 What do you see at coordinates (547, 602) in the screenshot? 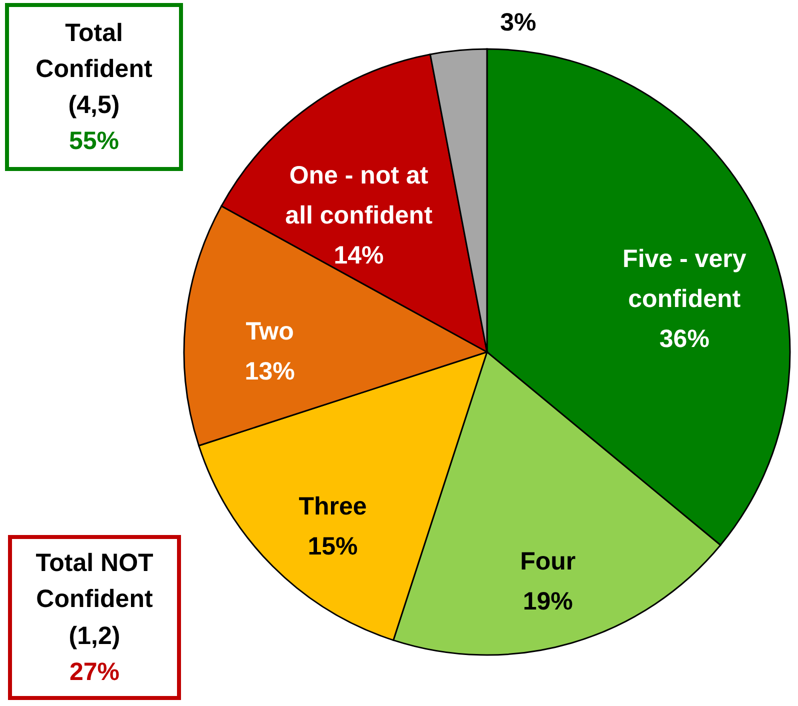
I see `data-label: 19%` at bounding box center [547, 602].